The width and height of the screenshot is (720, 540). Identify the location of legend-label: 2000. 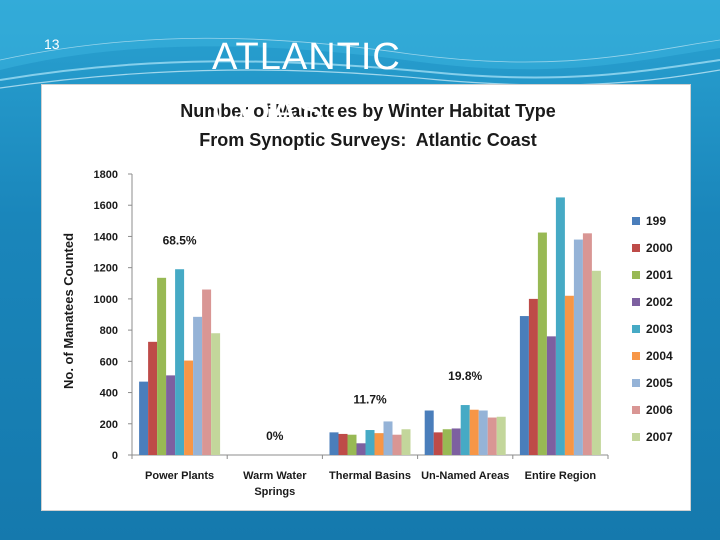
(659, 248).